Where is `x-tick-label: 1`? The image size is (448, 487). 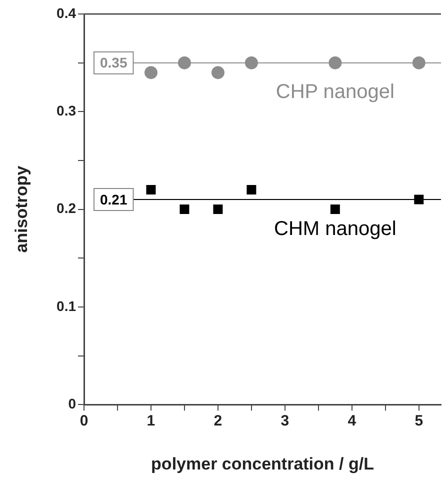 x-tick-label: 1 is located at coordinates (151, 421).